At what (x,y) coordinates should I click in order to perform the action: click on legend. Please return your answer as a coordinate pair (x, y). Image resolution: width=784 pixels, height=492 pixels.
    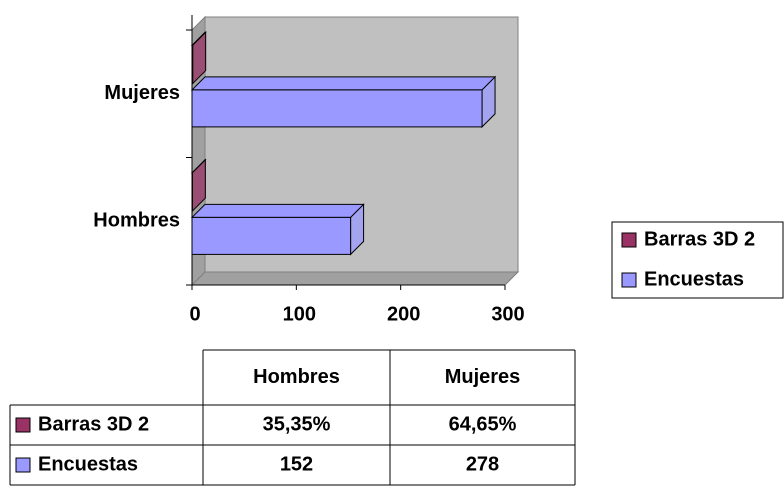
    Looking at the image, I should click on (697, 260).